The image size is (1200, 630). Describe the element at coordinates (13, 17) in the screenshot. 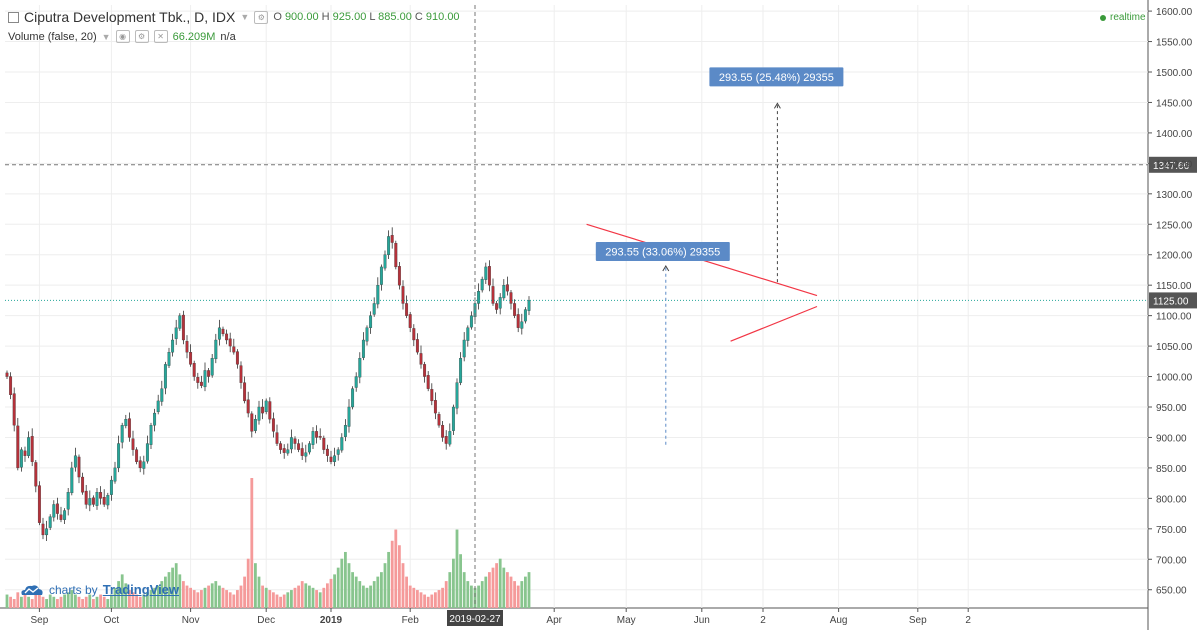

I see `collapse-checkbox-icon` at that location.